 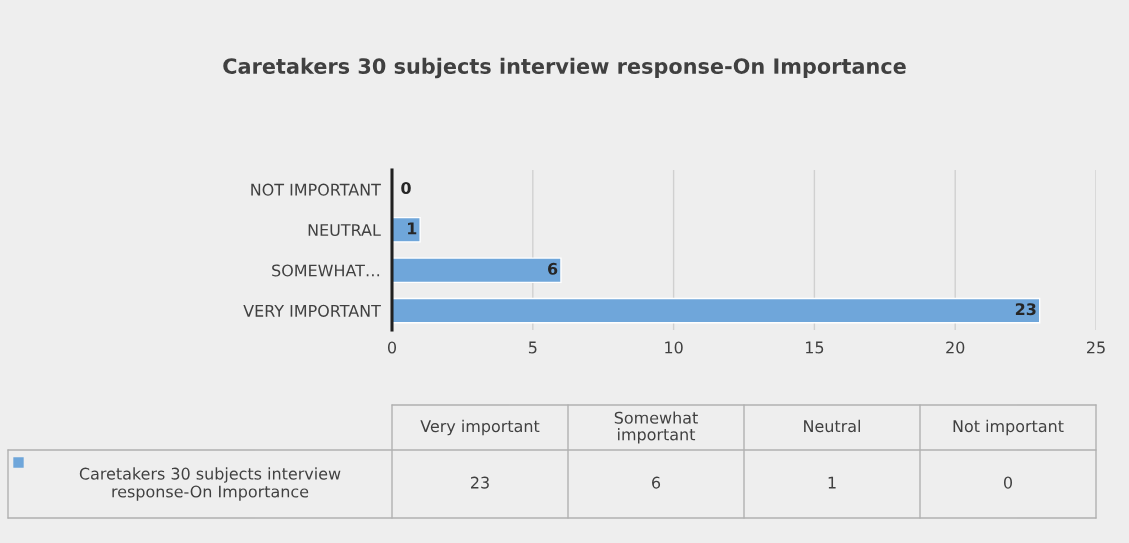 I want to click on text: 6, so click(x=656, y=482).